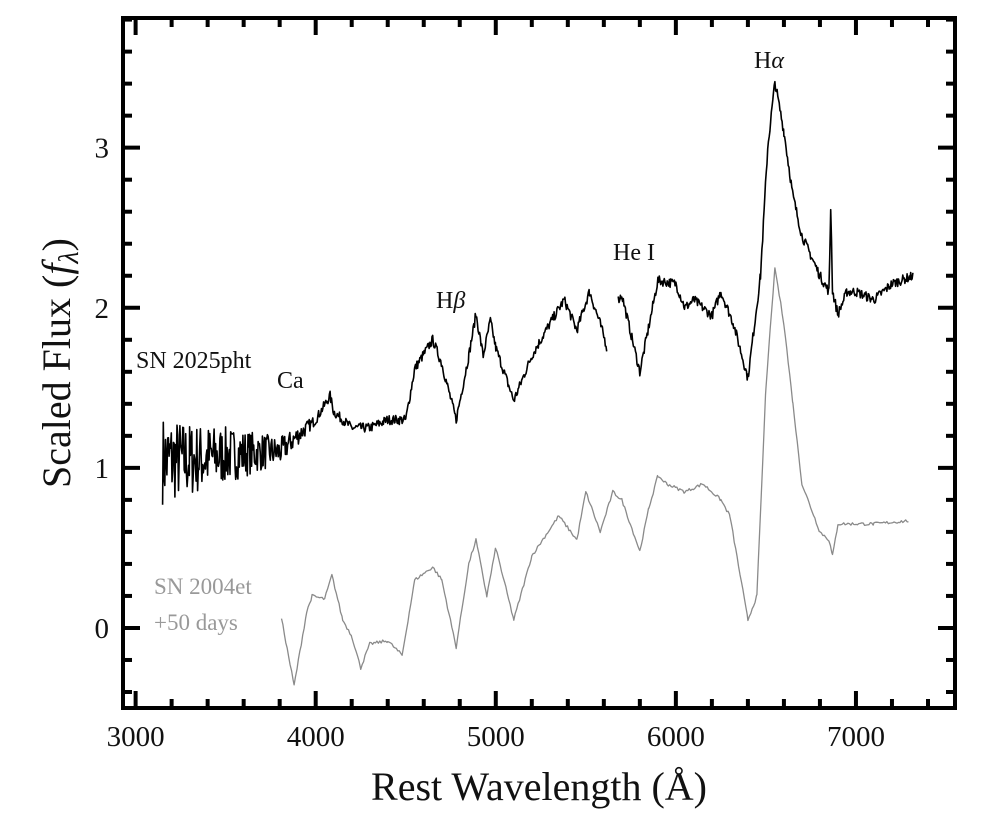 The image size is (1000, 814). I want to click on y-tick-label: 2, so click(102, 309).